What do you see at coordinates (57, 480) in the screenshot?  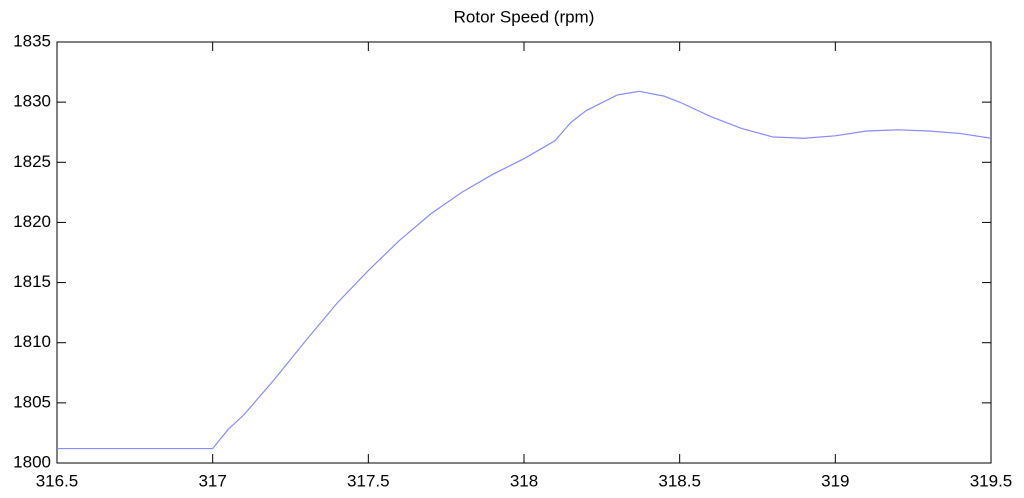 I see `x-tick-label: 316.5` at bounding box center [57, 480].